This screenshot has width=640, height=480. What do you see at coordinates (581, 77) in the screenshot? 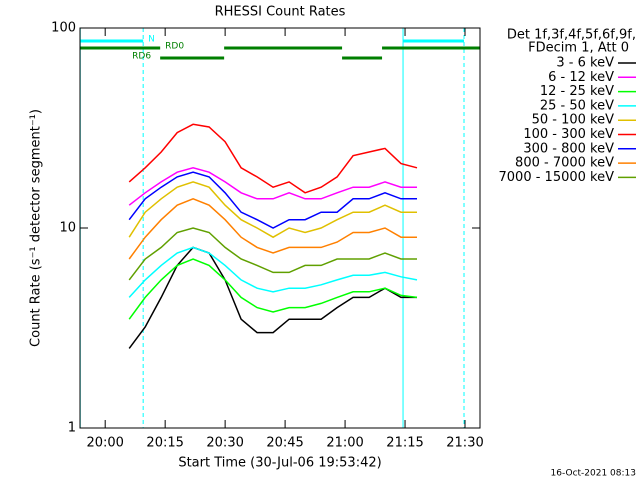
I see `legend-label: 6 - 12 keV` at bounding box center [581, 77].